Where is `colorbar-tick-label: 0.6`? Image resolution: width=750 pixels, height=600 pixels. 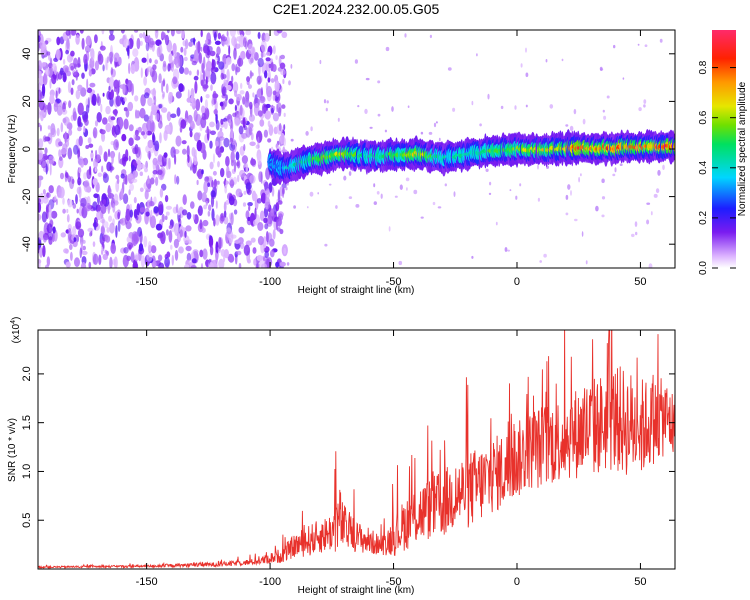 colorbar-tick-label: 0.6 is located at coordinates (703, 117).